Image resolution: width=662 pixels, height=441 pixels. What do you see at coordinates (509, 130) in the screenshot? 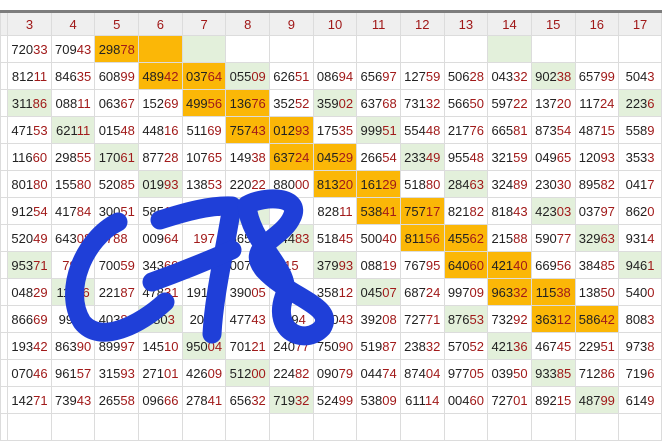
I see `grid-cell: 66581` at bounding box center [509, 130].